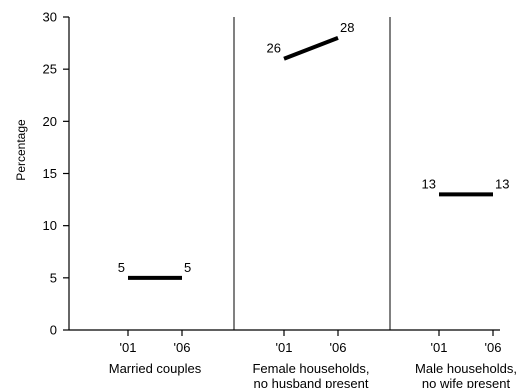 The height and width of the screenshot is (388, 522). Describe the element at coordinates (50, 69) in the screenshot. I see `y-tick-label: 25` at that location.